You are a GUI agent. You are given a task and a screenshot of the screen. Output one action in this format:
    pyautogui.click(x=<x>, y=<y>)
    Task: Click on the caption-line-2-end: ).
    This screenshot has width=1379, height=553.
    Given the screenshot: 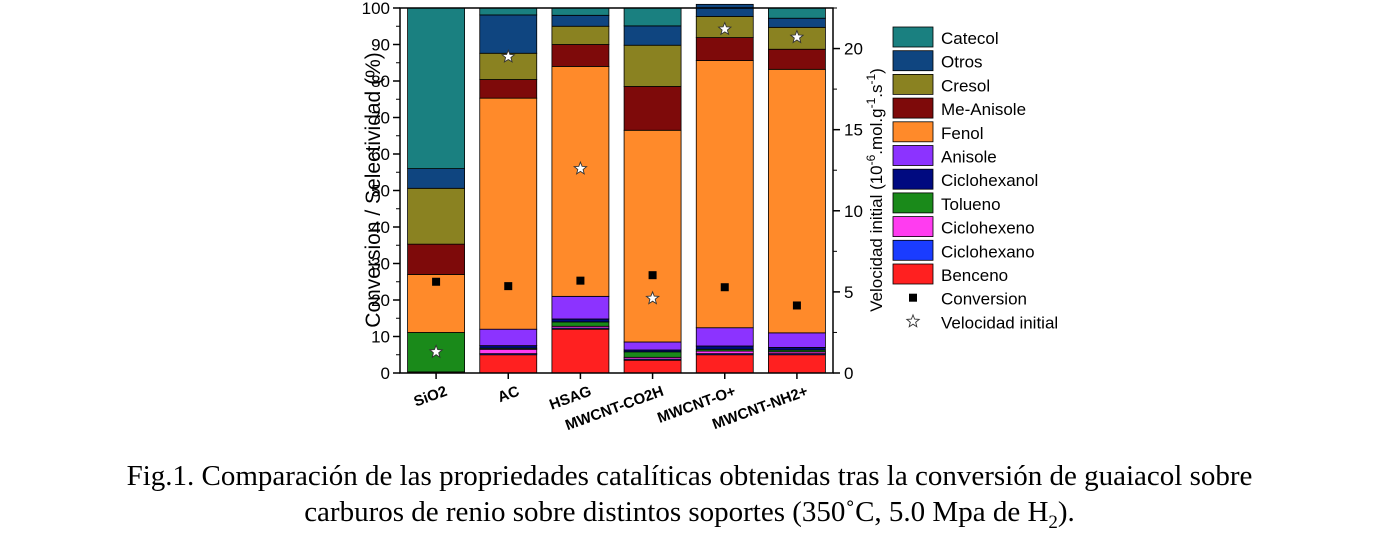 What is the action you would take?
    pyautogui.click(x=1066, y=512)
    